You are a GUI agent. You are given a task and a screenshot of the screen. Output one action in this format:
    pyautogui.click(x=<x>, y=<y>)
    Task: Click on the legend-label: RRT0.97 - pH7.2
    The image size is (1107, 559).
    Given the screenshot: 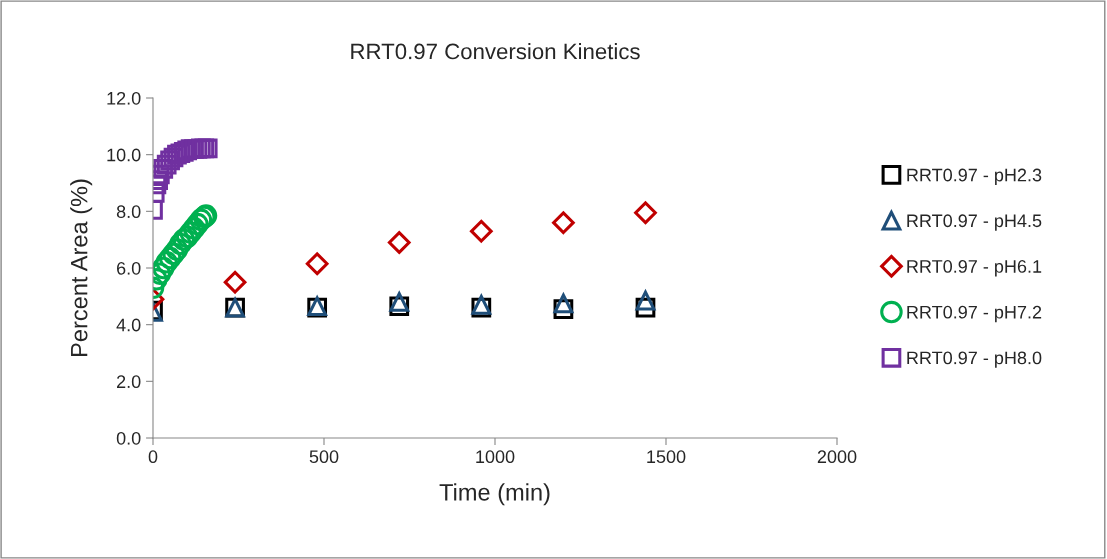 What is the action you would take?
    pyautogui.click(x=974, y=314)
    